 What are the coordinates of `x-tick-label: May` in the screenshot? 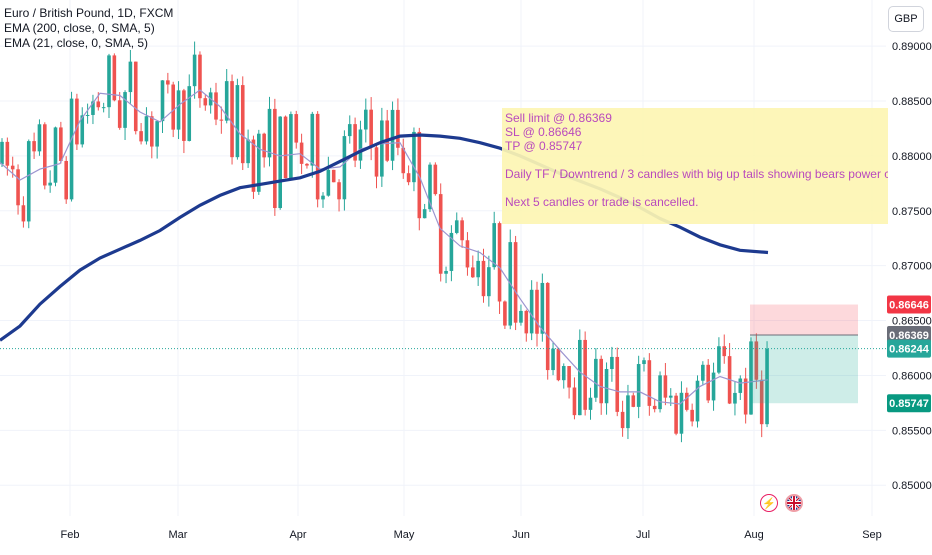 It's located at (404, 535).